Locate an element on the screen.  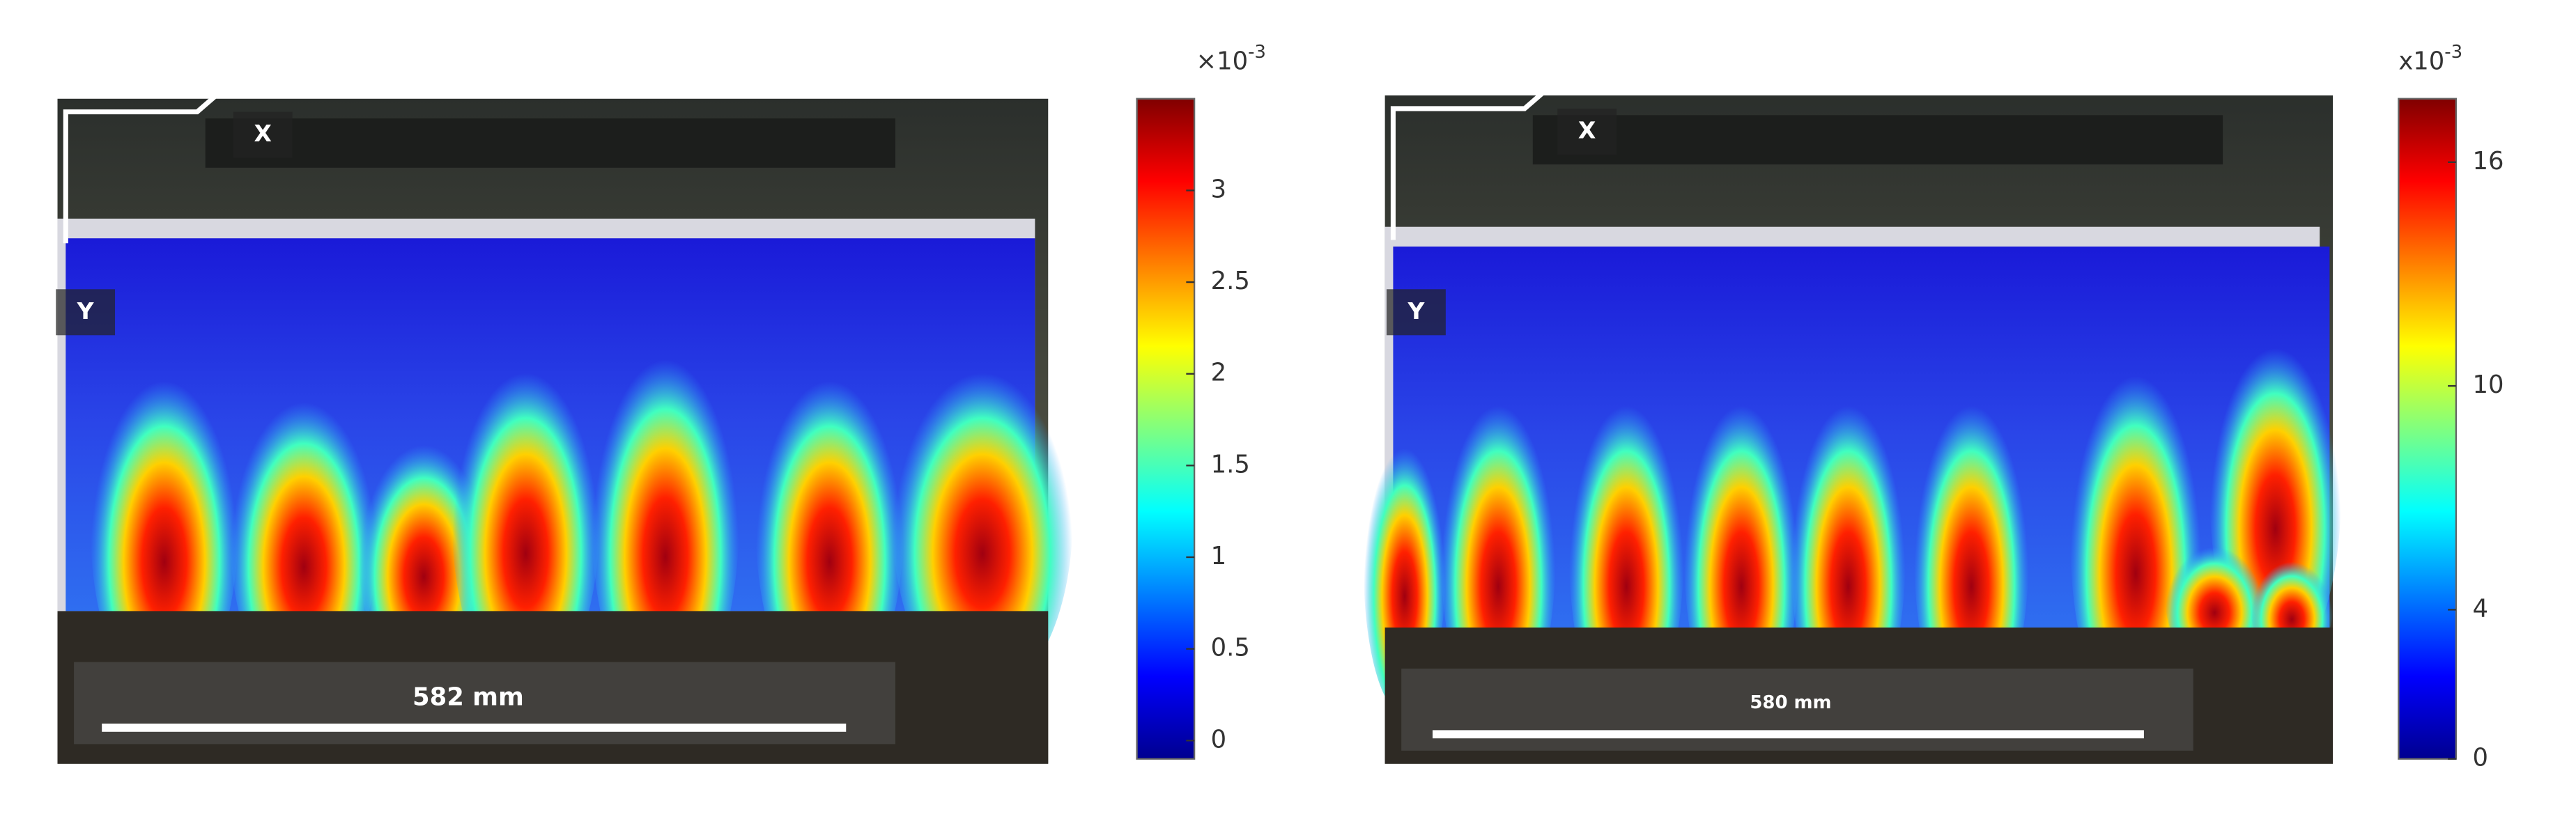
colorbar-tick-label: 1.5 is located at coordinates (1230, 464).